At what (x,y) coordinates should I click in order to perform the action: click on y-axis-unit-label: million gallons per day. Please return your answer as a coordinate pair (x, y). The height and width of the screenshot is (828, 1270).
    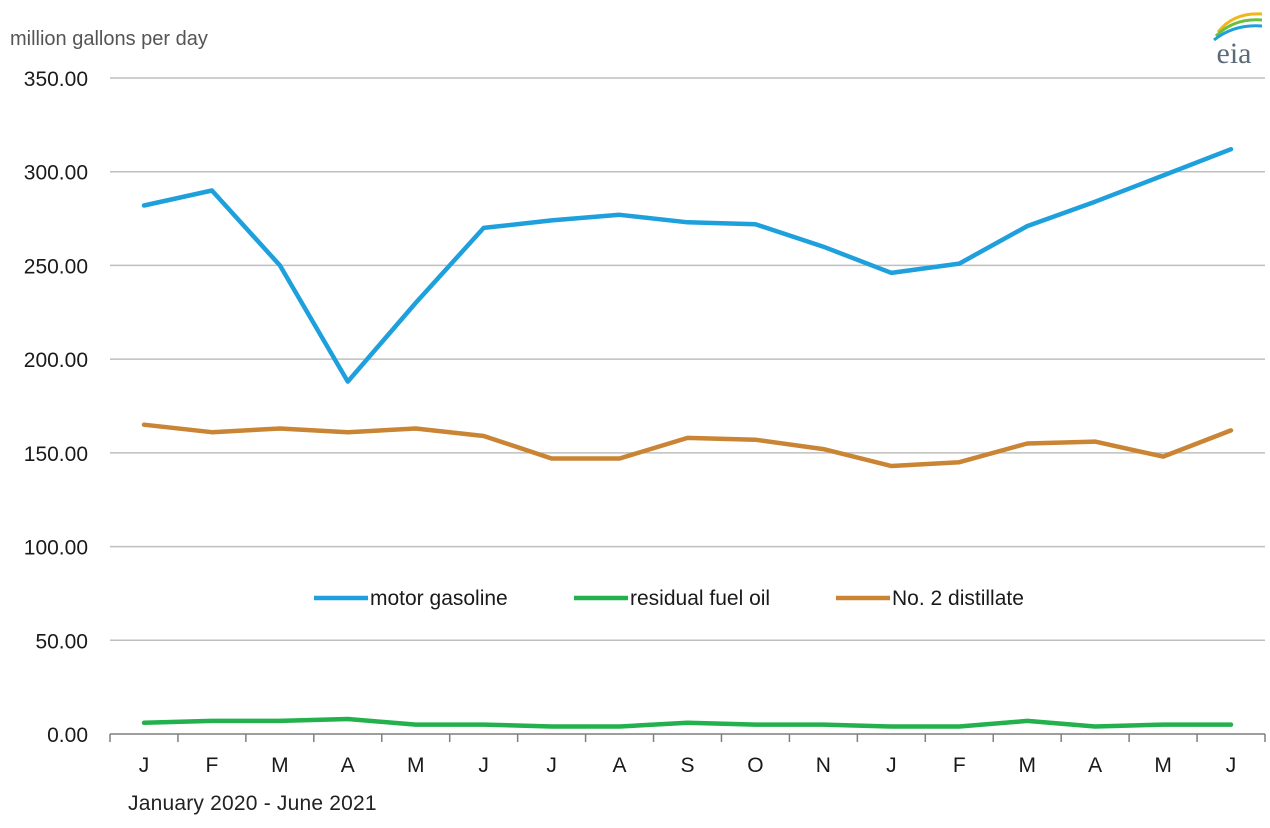
    Looking at the image, I should click on (109, 39).